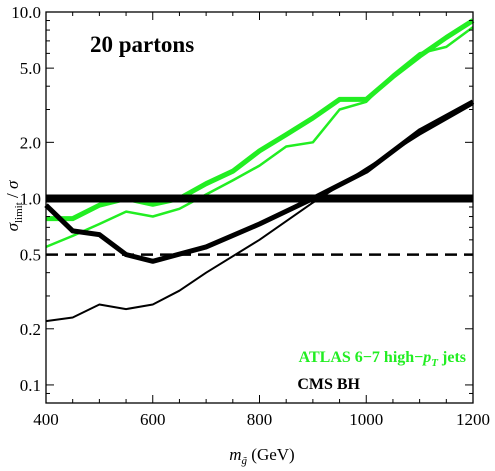 The width and height of the screenshot is (495, 471). Describe the element at coordinates (259, 225) in the screenshot. I see `reference-lines` at that location.